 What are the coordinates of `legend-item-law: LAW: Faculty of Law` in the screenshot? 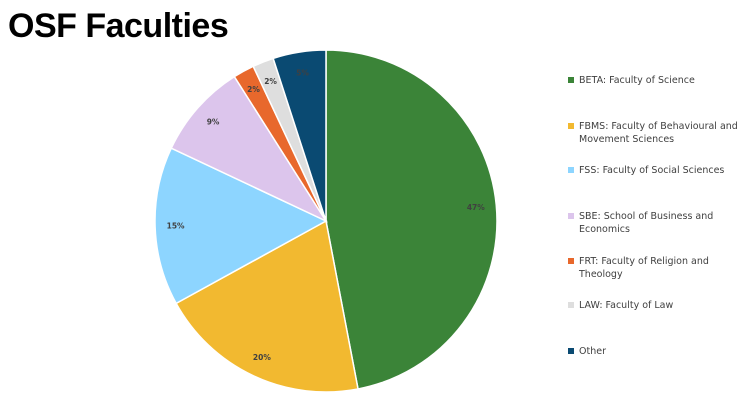 It's located at (659, 305).